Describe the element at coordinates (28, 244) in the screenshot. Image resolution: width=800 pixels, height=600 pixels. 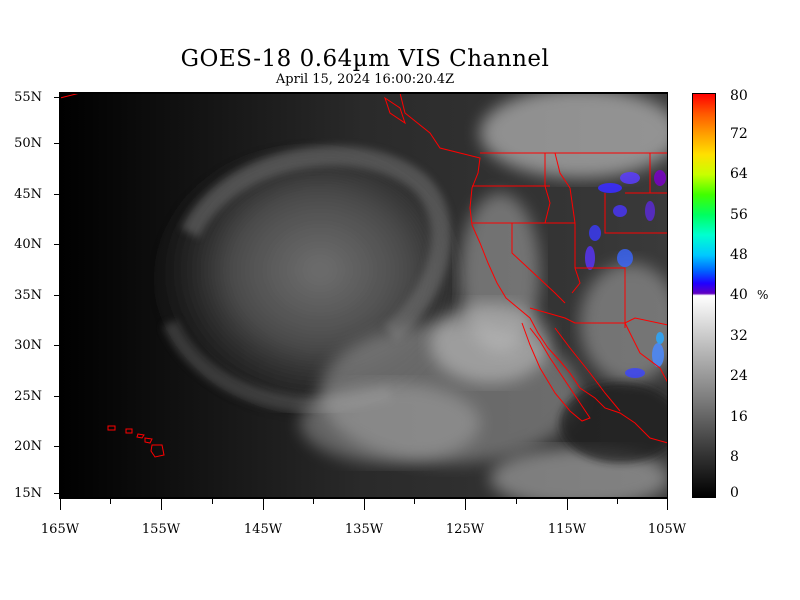
I see `lat-label-40n: 40N` at that location.